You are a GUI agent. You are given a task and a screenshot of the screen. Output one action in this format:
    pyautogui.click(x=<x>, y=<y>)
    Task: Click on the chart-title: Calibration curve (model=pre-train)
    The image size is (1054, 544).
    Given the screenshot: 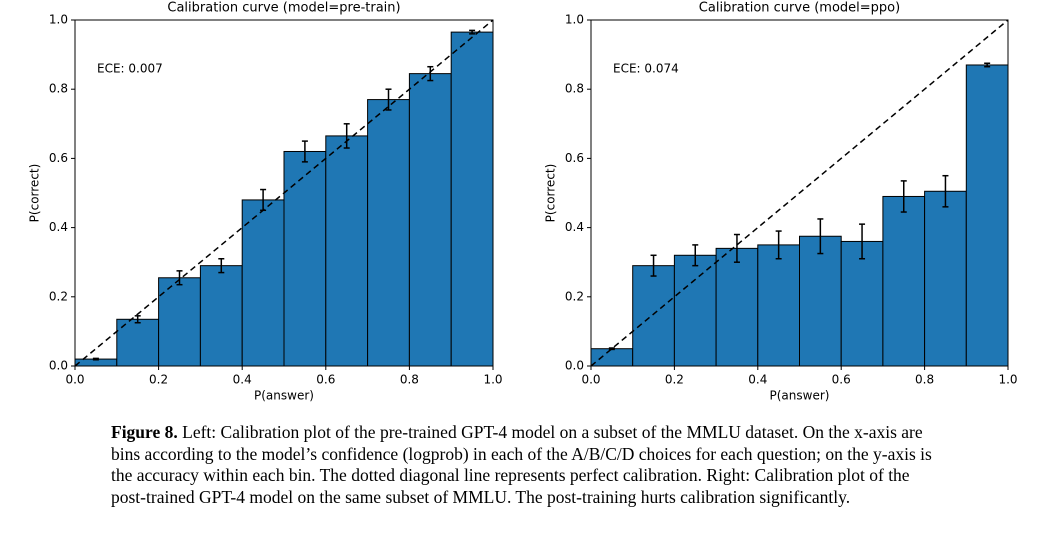 What is the action you would take?
    pyautogui.click(x=283, y=8)
    